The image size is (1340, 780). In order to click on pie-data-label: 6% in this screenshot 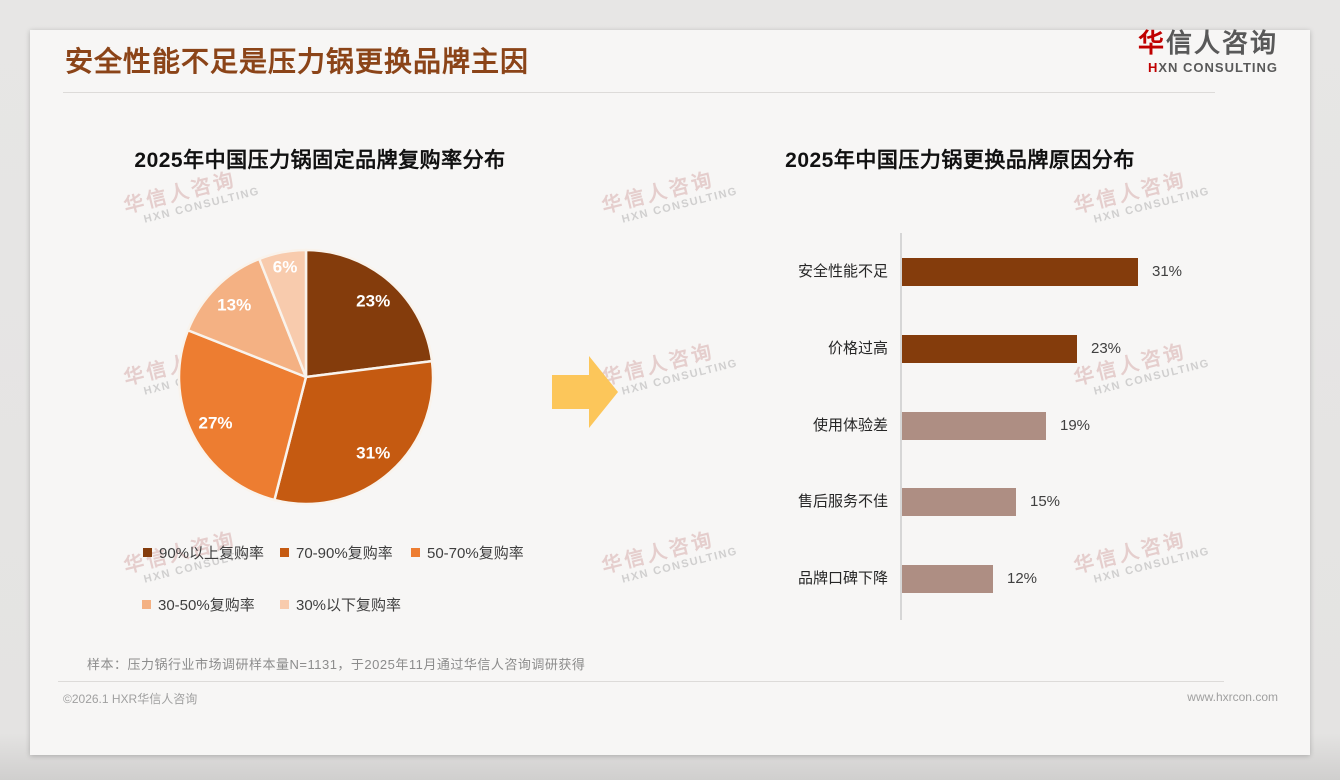, I will do `click(285, 267)`.